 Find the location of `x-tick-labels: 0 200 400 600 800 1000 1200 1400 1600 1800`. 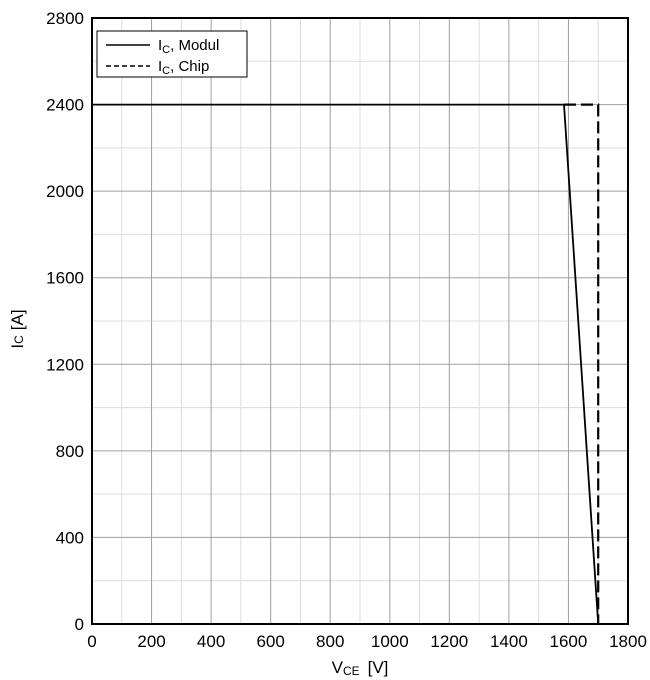

x-tick-labels: 0 200 400 600 800 1000 1200 1400 1600 1800 is located at coordinates (367, 641).